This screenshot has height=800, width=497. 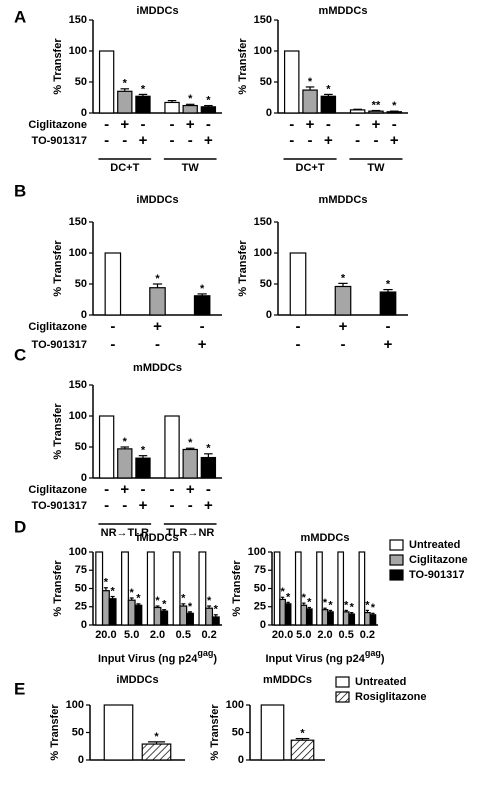 What do you see at coordinates (191, 168) in the screenshot?
I see `group-label: TW` at bounding box center [191, 168].